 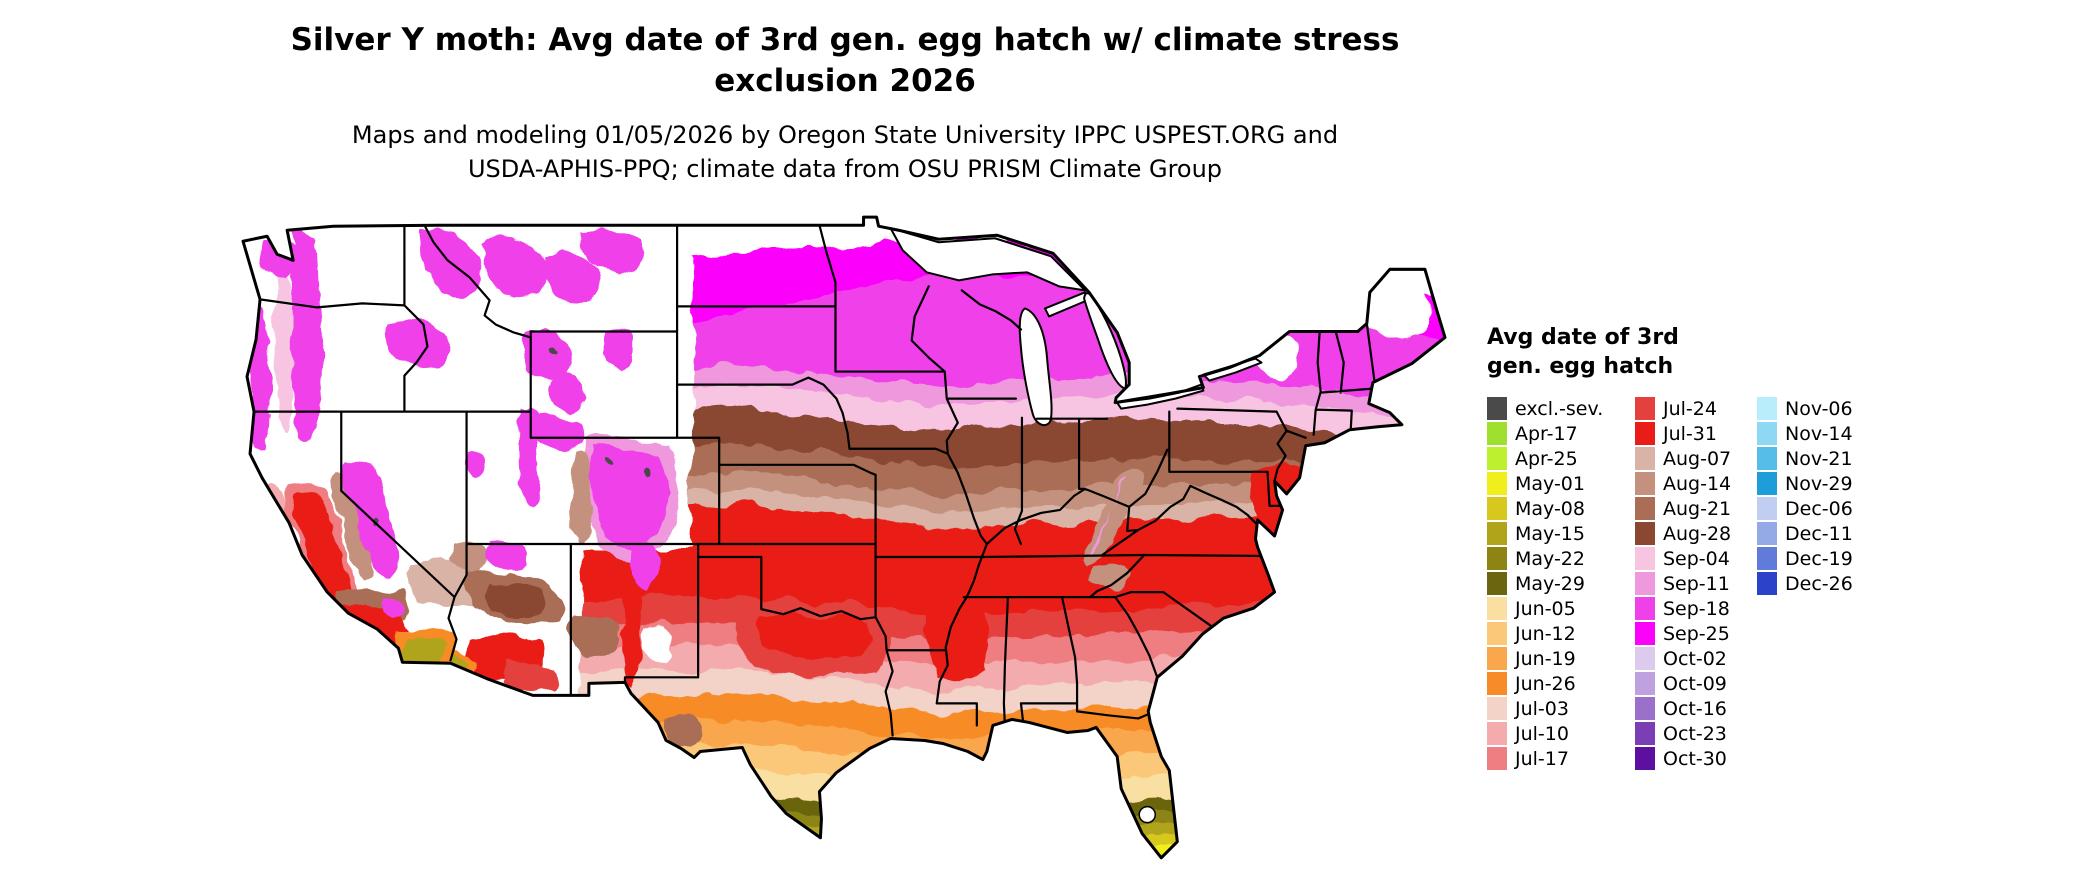 I want to click on region-wind-river, so click(x=566, y=391).